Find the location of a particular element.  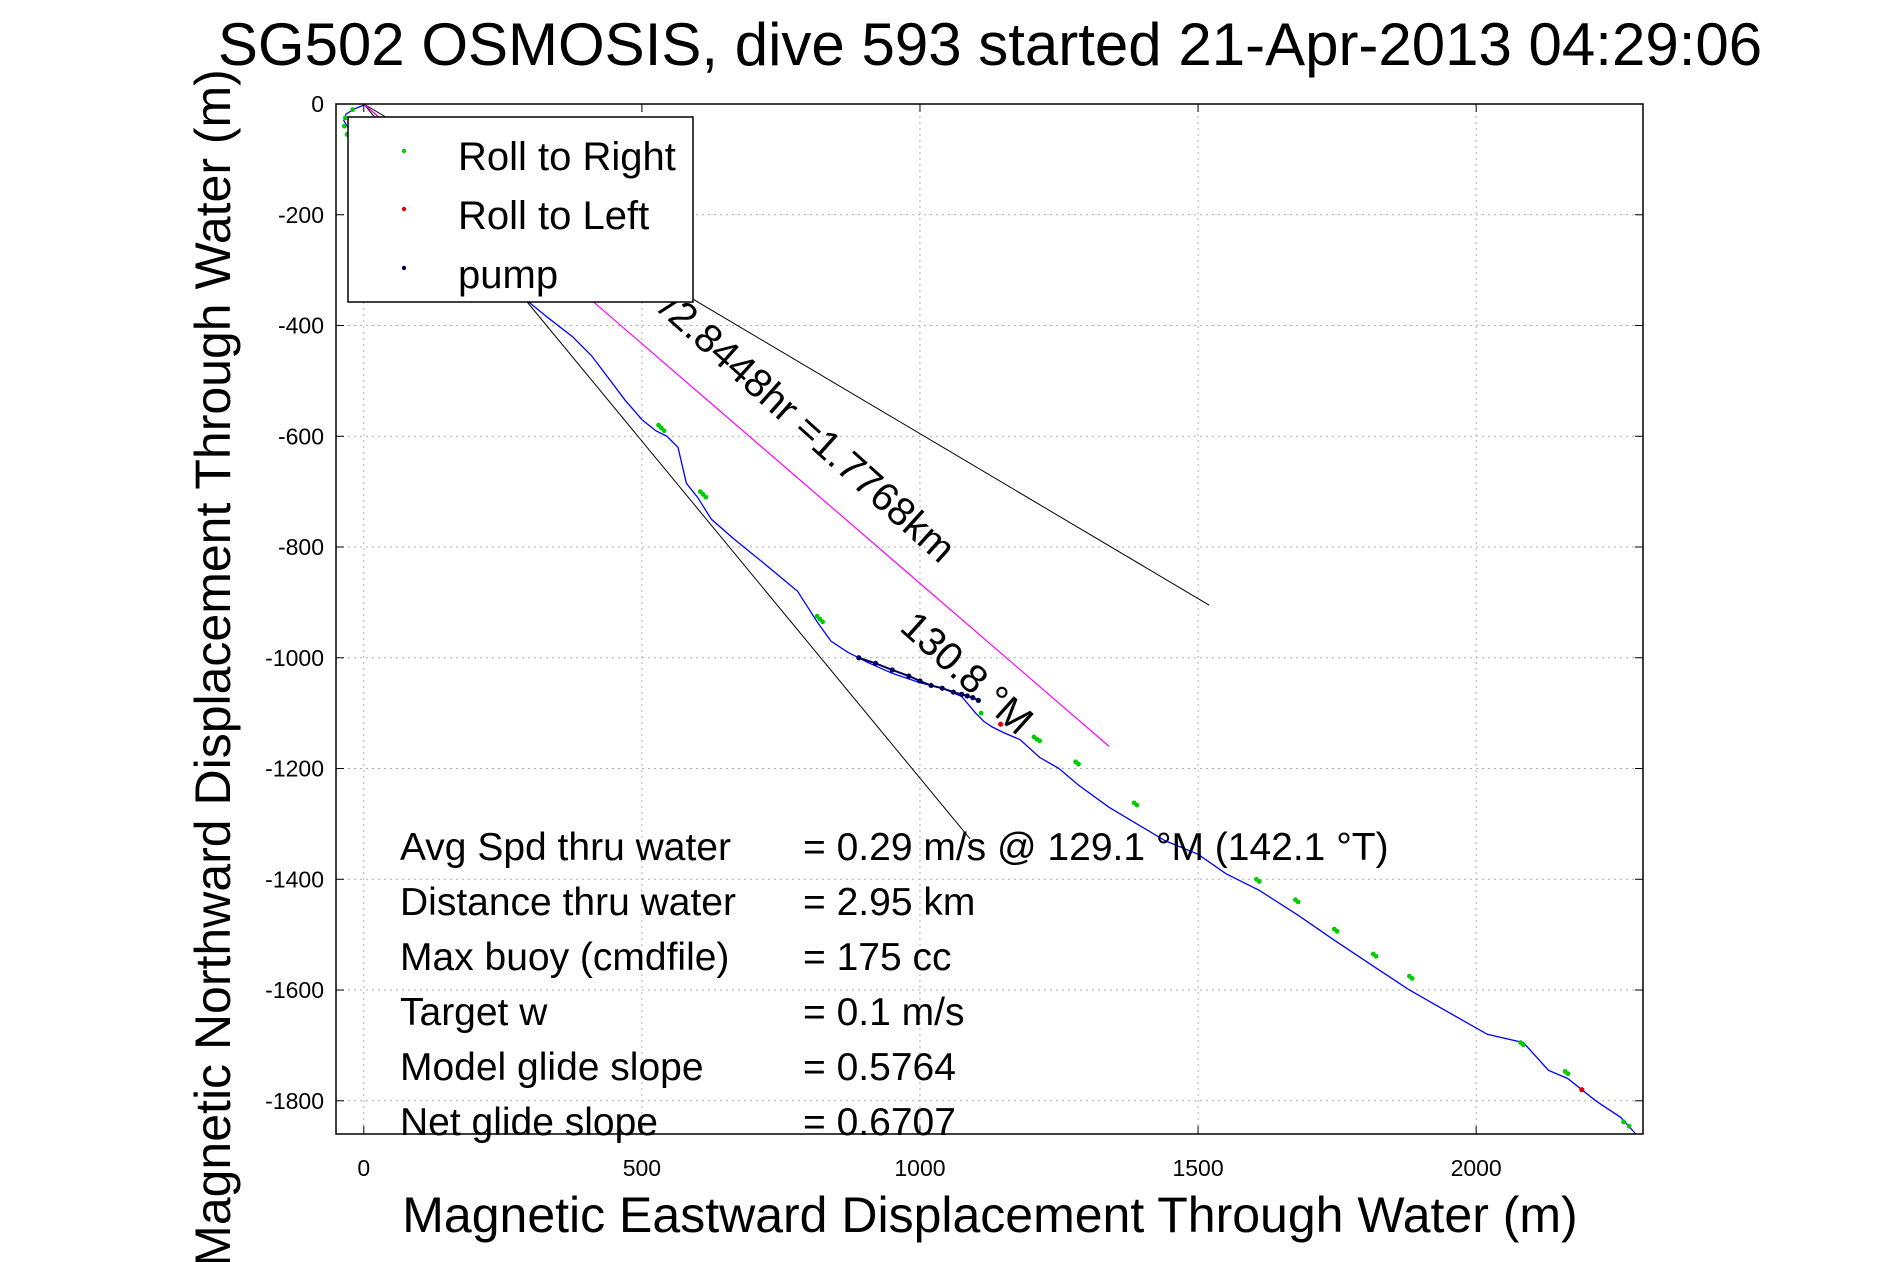

stat-label-max-buoy: Max buoy (cmdfile) is located at coordinates (564, 957).